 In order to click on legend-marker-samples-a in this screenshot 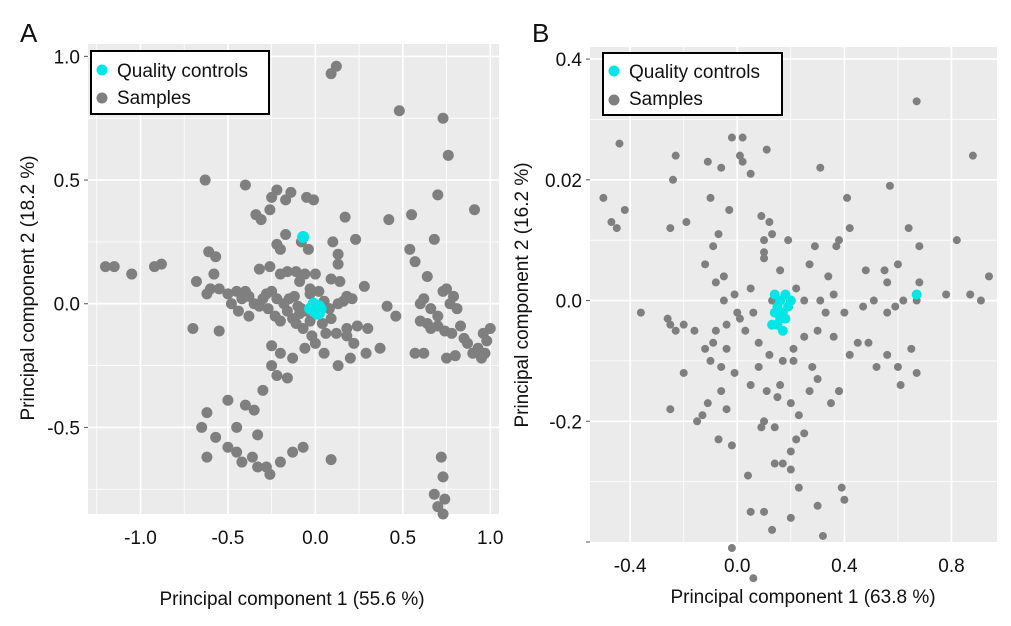, I will do `click(102, 98)`.